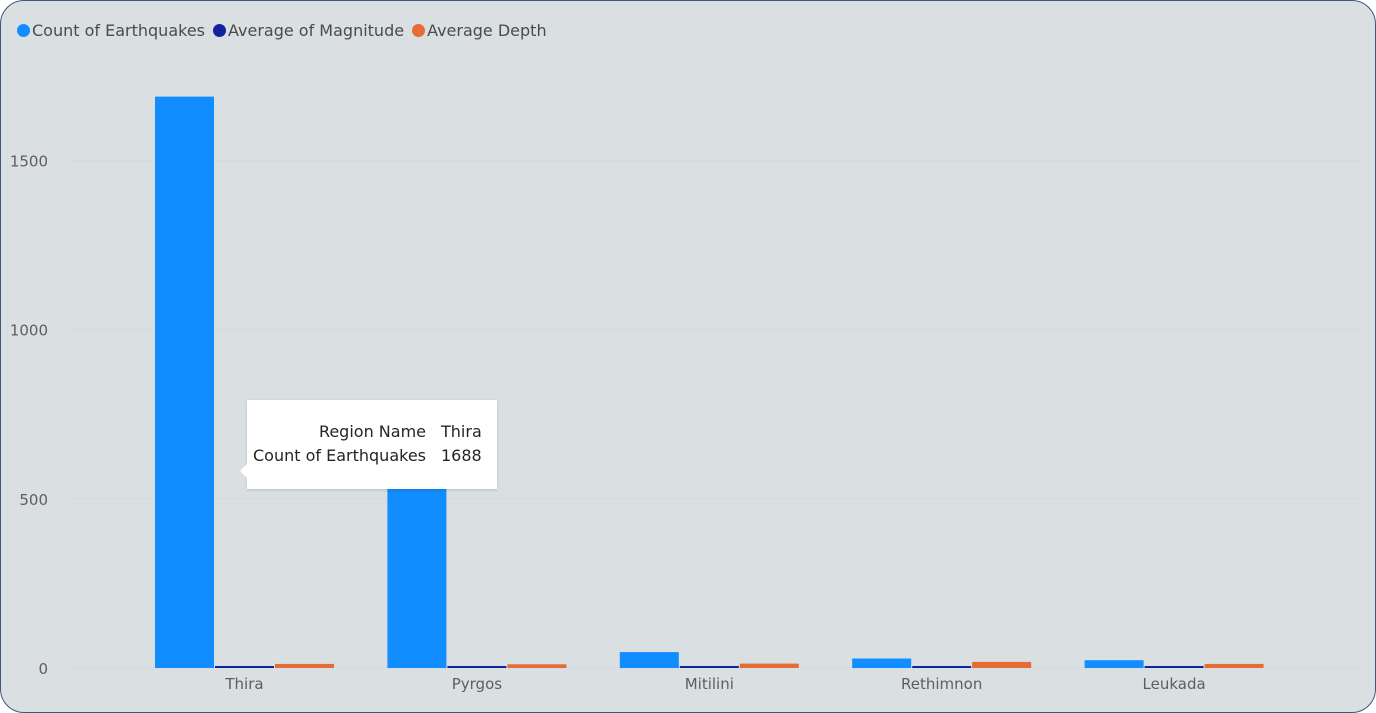  Describe the element at coordinates (1234, 665) in the screenshot. I see `bar-leukada-average-depth` at that location.